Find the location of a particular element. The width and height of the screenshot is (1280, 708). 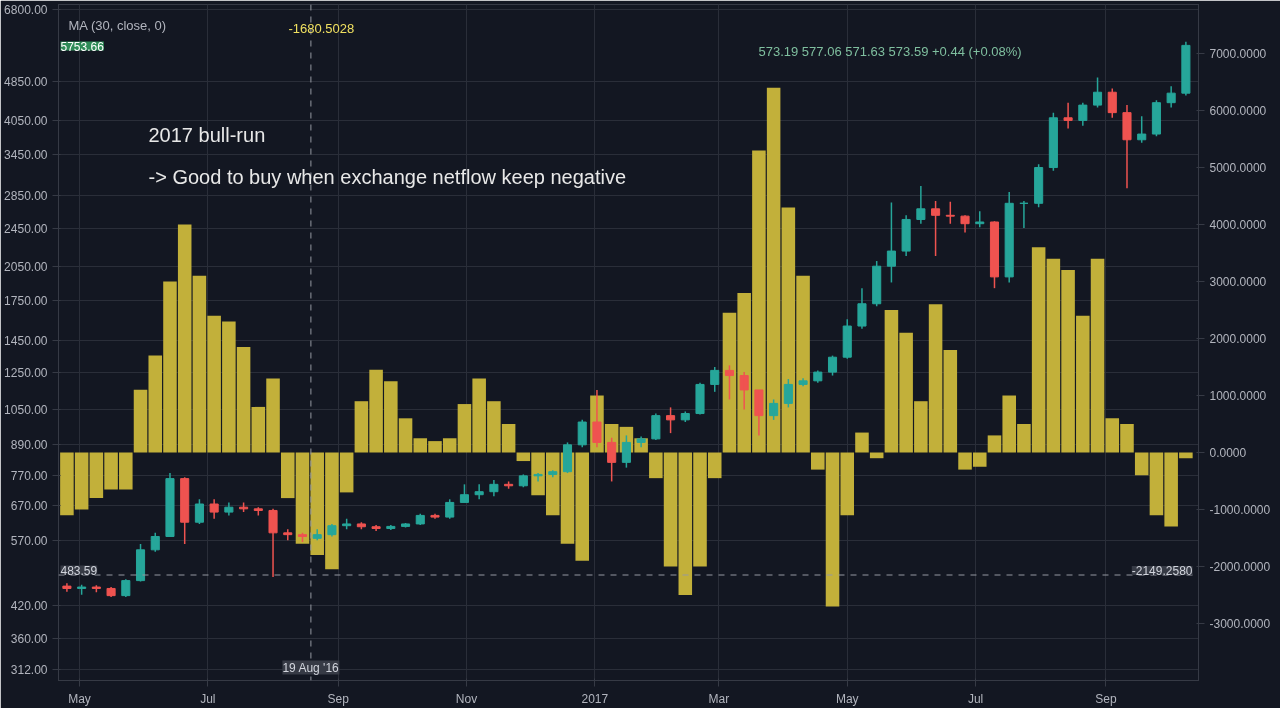

y2-tick-label: 3000.0000 is located at coordinates (1238, 282).